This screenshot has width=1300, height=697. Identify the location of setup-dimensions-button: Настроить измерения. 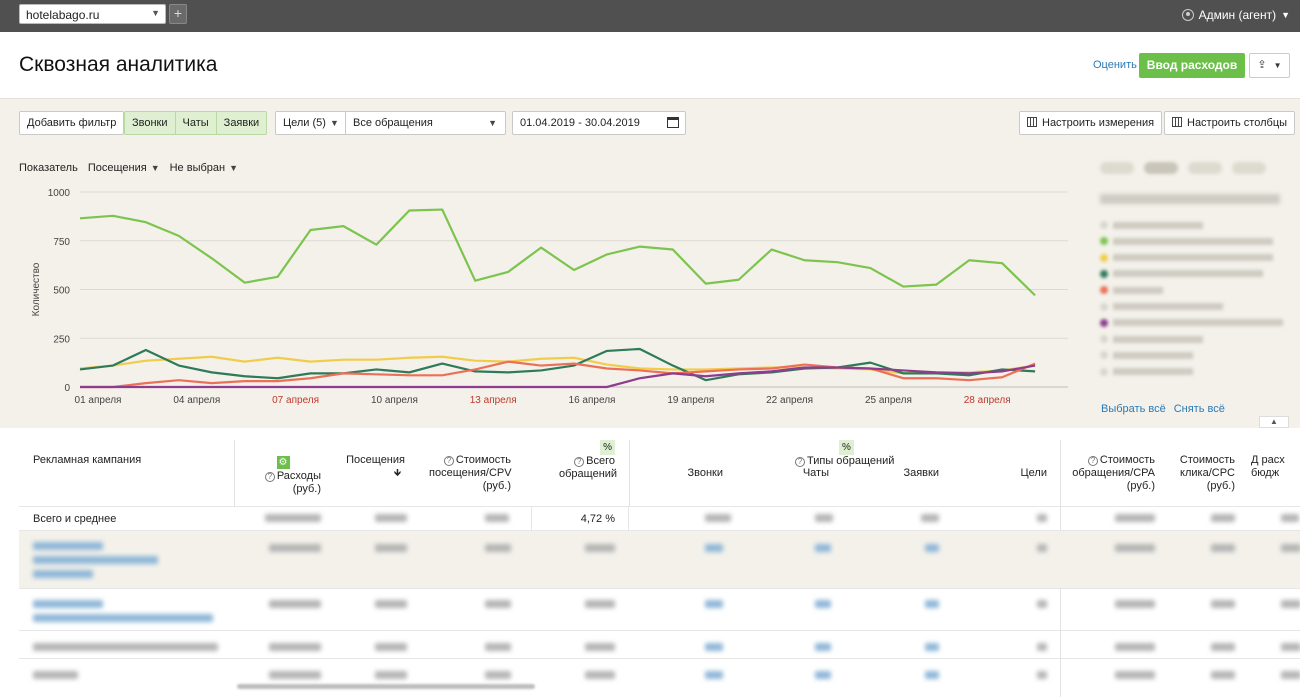
(1091, 123).